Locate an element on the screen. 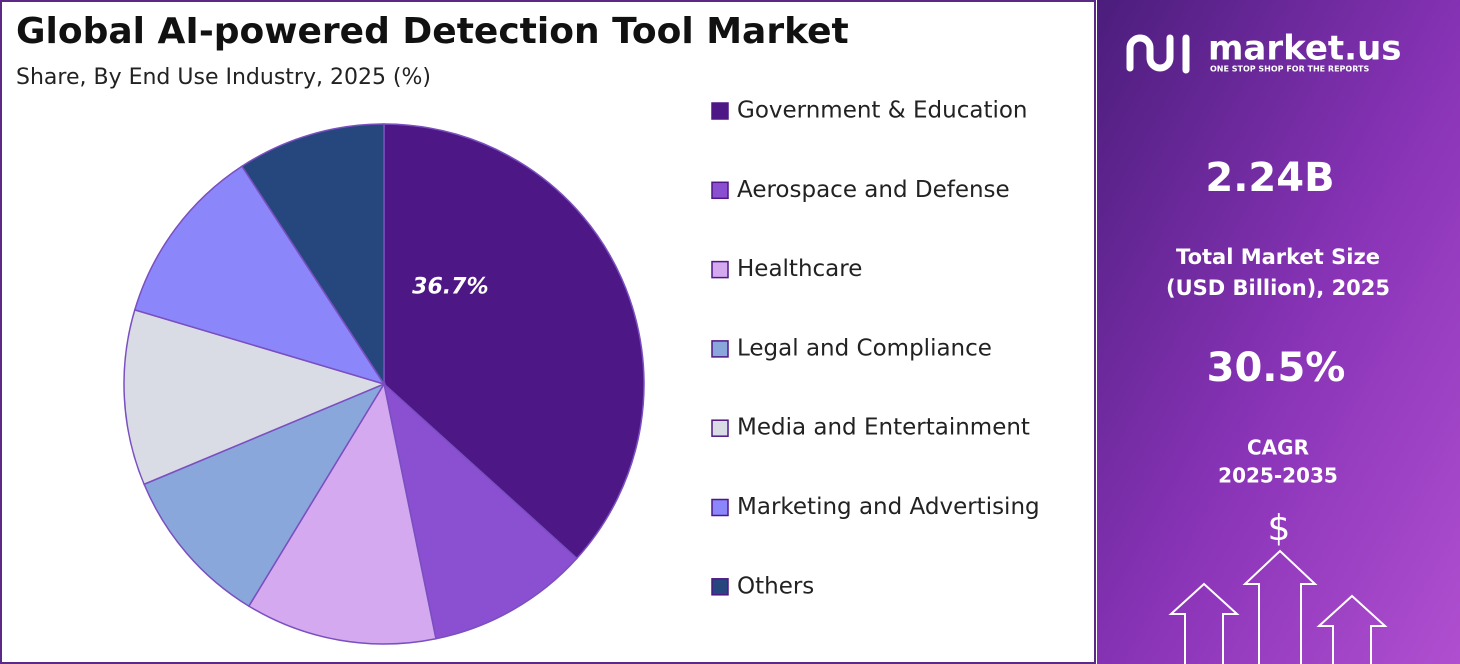  arrows-icon is located at coordinates (1278, 606).